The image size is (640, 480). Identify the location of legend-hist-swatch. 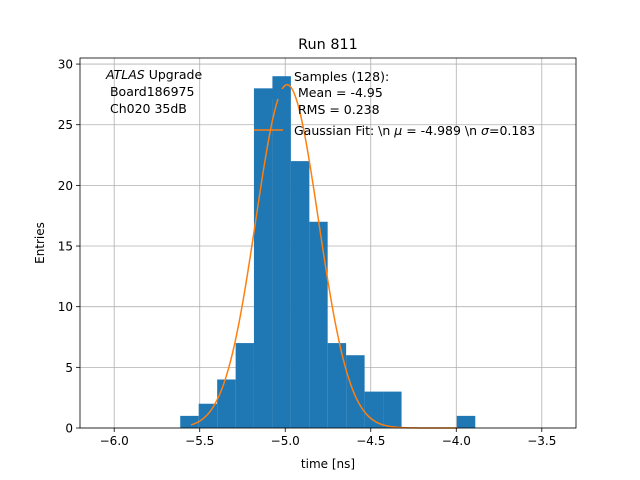
(268, 94).